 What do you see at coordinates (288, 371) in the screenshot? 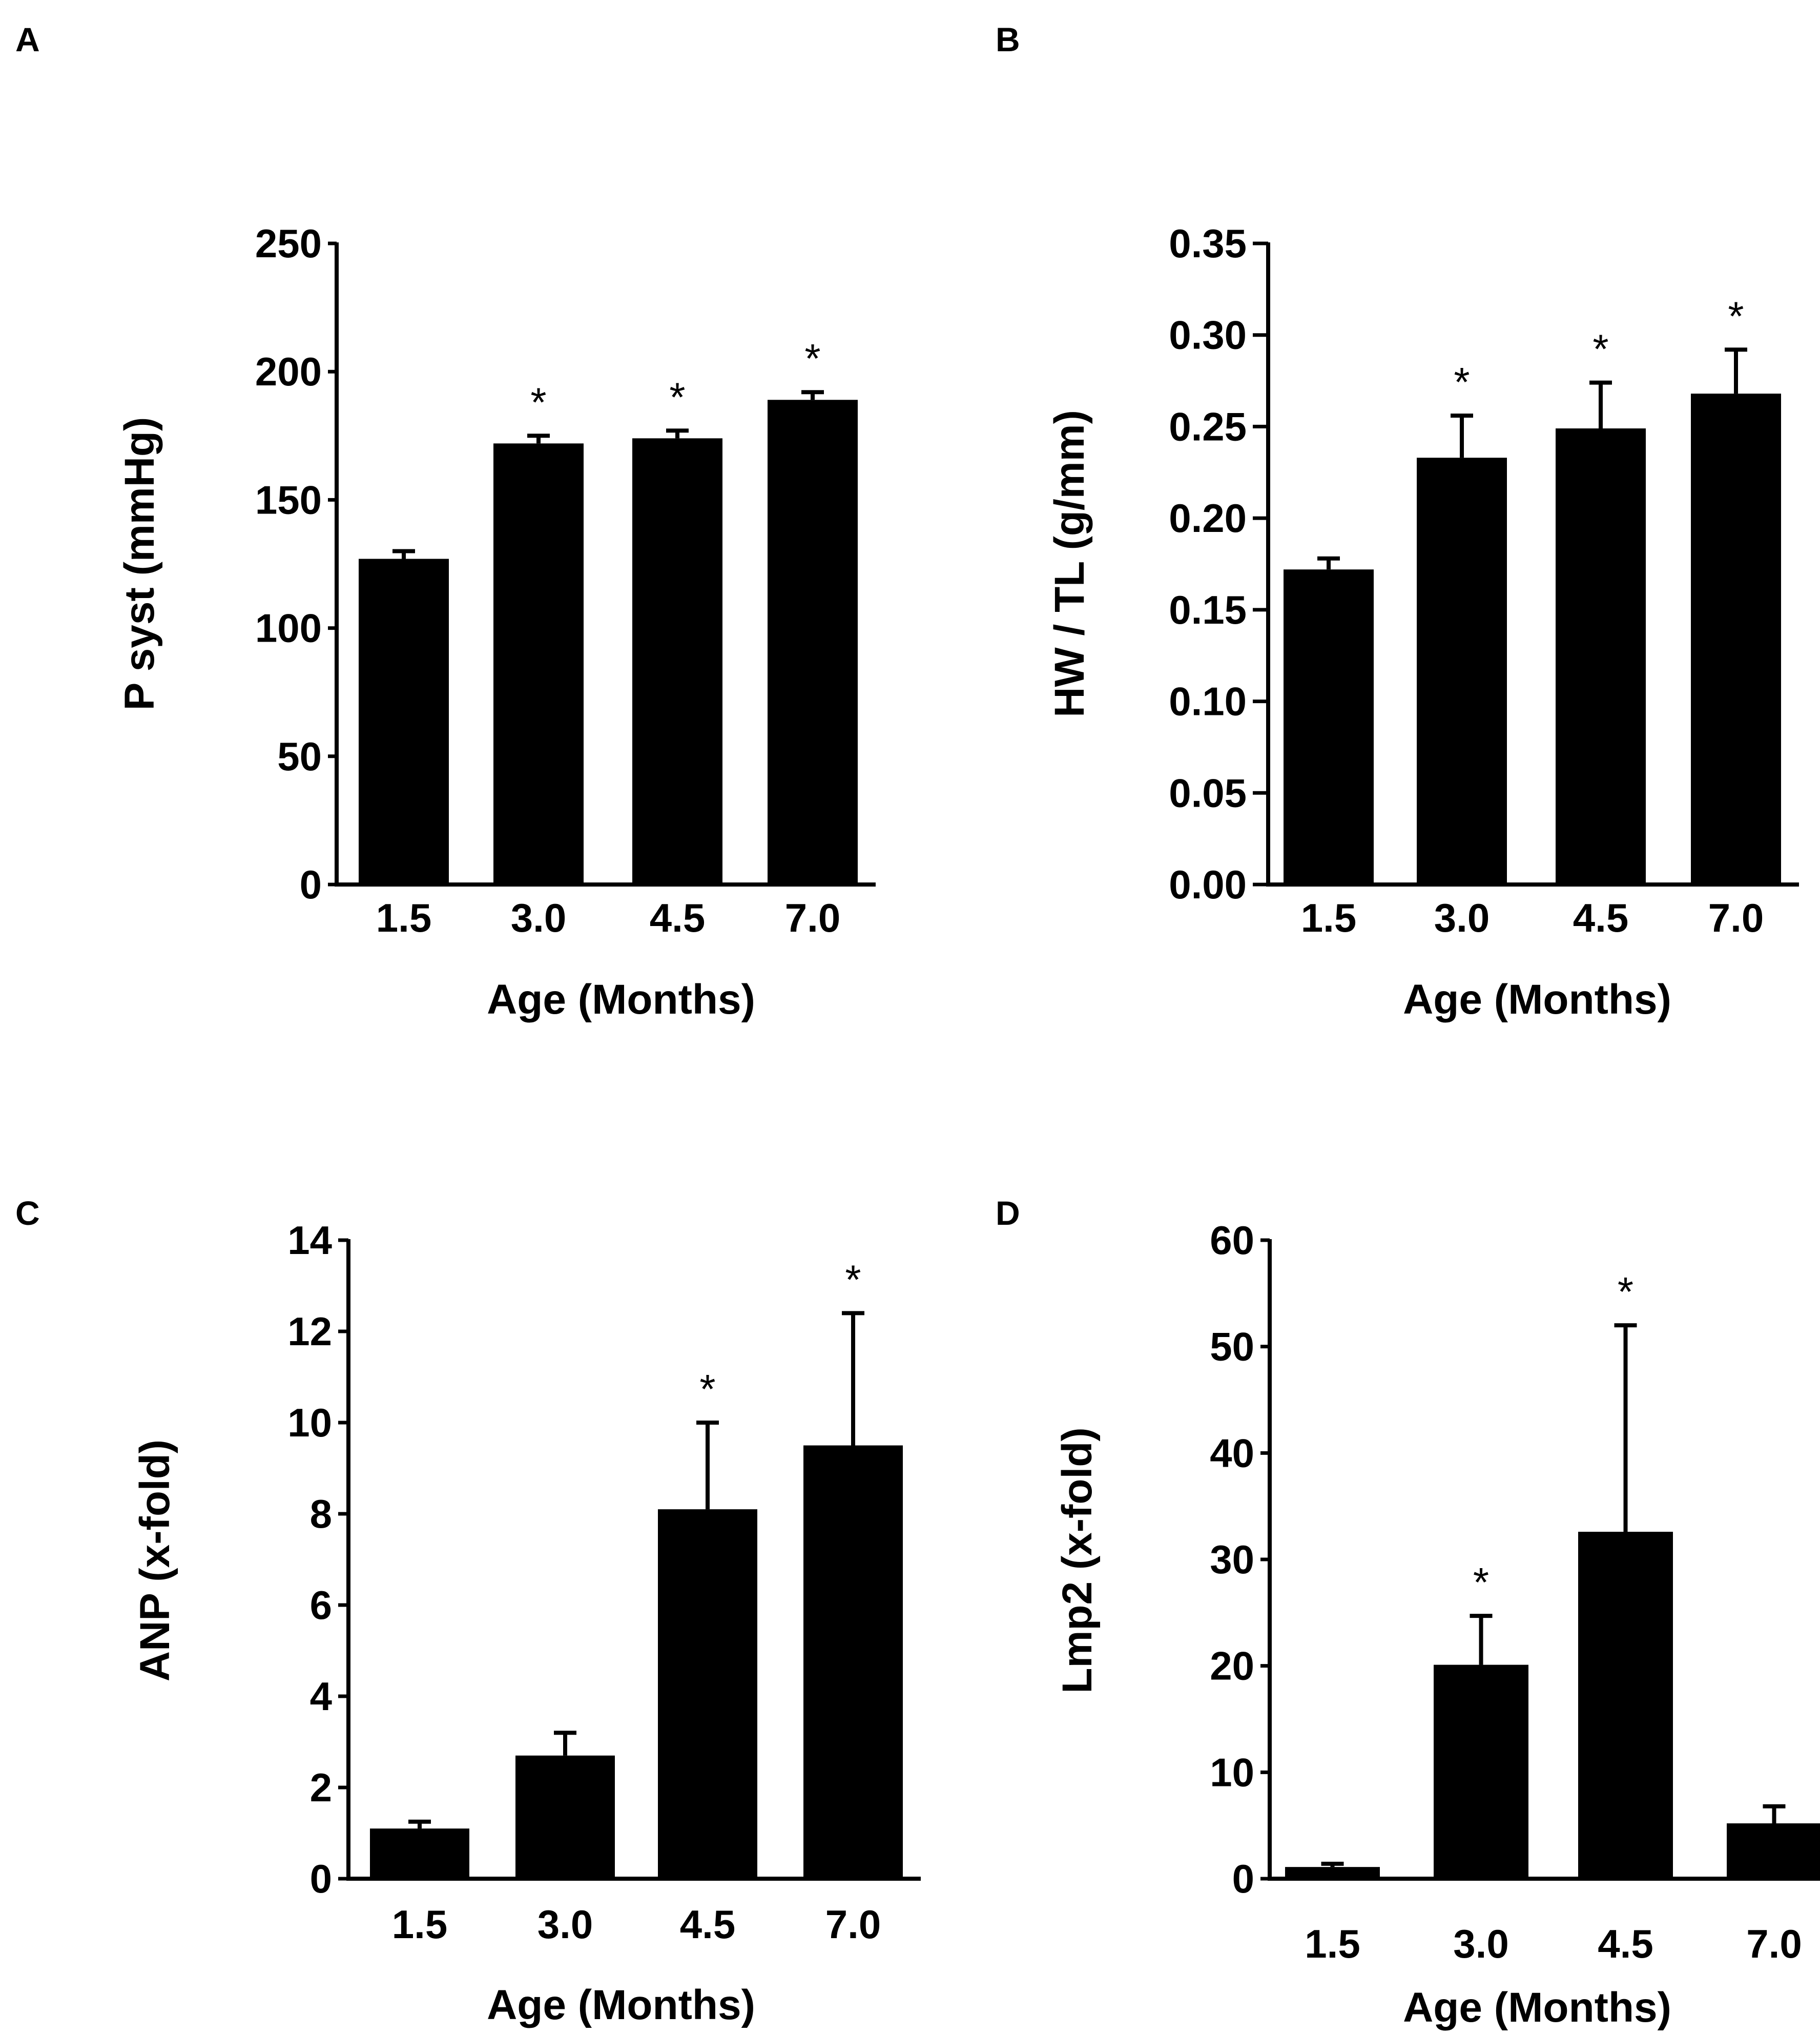
I see `y-tick-label: 200` at bounding box center [288, 371].